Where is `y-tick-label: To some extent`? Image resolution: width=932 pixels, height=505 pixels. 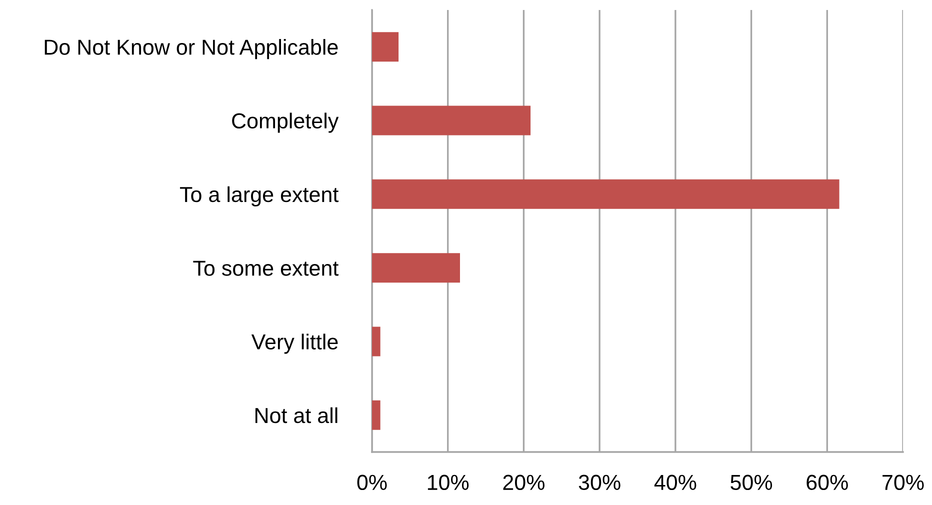 y-tick-label: To some extent is located at coordinates (266, 268).